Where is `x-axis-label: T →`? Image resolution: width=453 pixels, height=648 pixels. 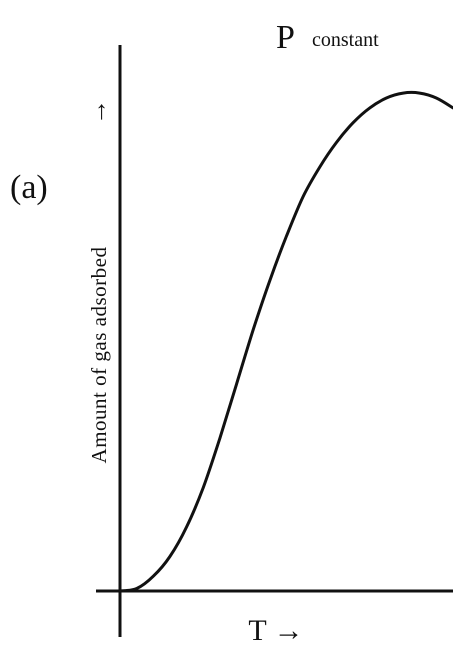
x-axis-label: T → is located at coordinates (275, 630).